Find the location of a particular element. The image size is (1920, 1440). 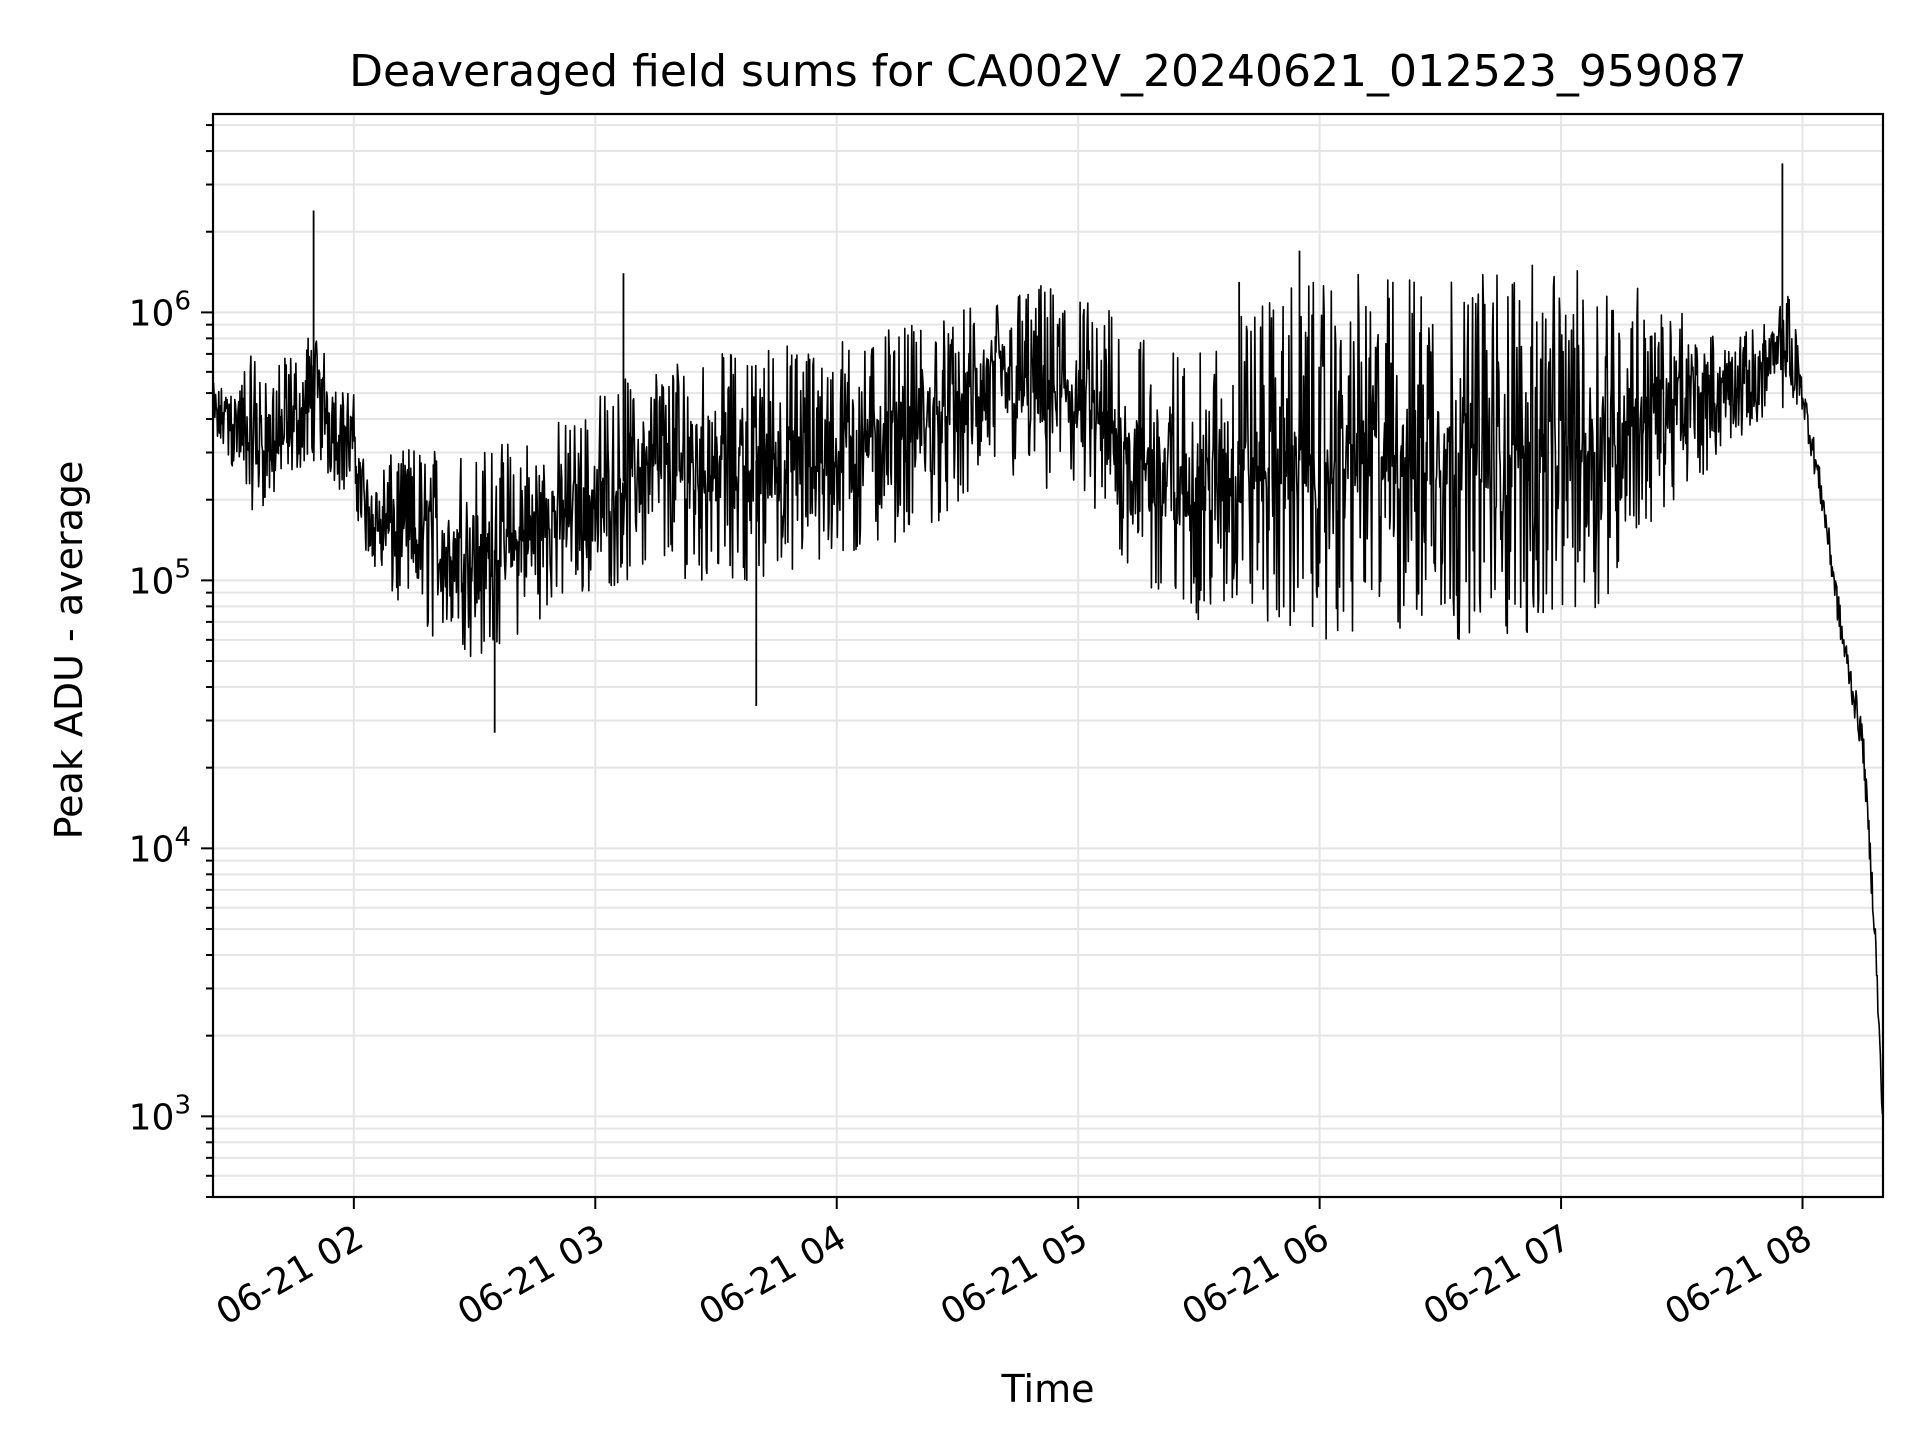

y-tick-label-exponent: 6 is located at coordinates (182, 301).